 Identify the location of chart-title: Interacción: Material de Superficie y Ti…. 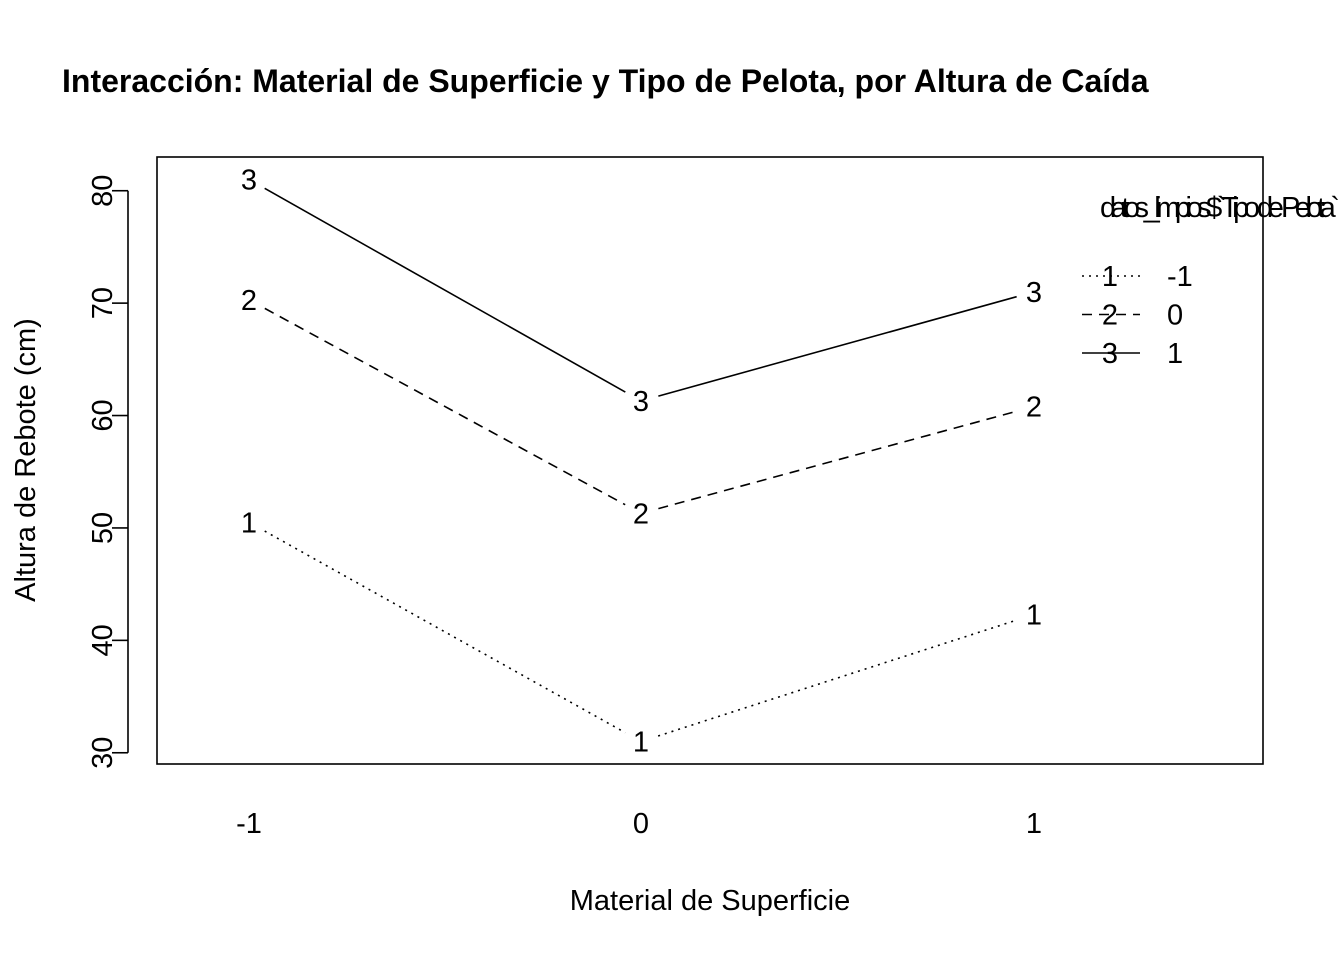
(605, 81).